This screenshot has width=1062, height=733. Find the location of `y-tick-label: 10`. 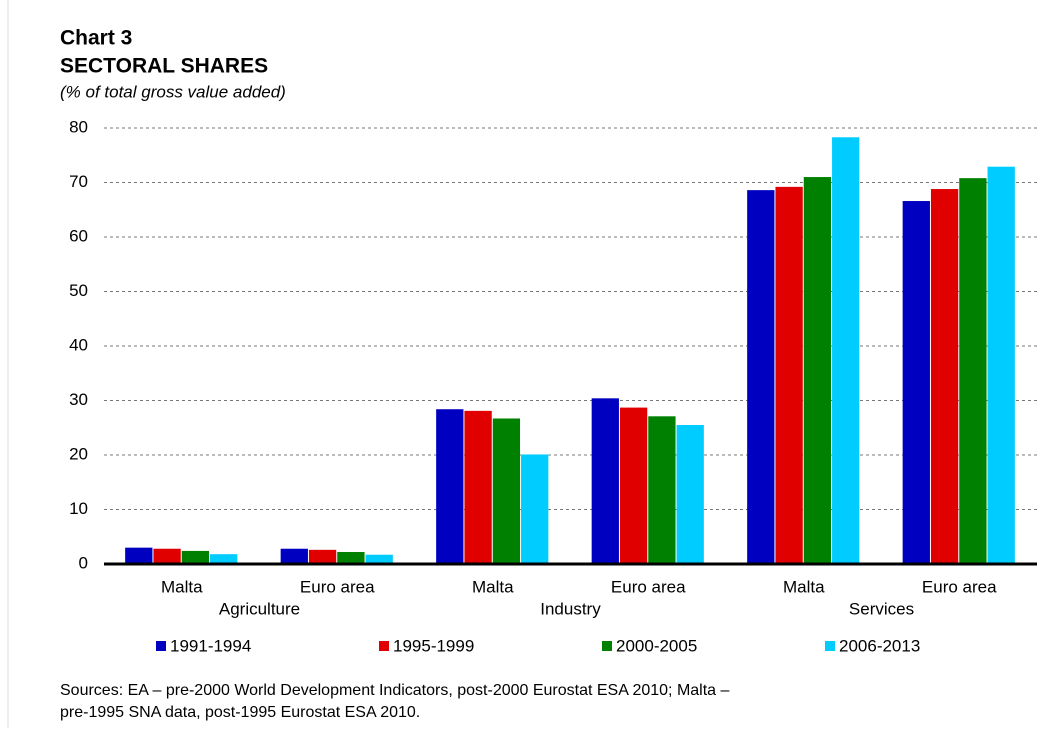

y-tick-label: 10 is located at coordinates (78, 508).